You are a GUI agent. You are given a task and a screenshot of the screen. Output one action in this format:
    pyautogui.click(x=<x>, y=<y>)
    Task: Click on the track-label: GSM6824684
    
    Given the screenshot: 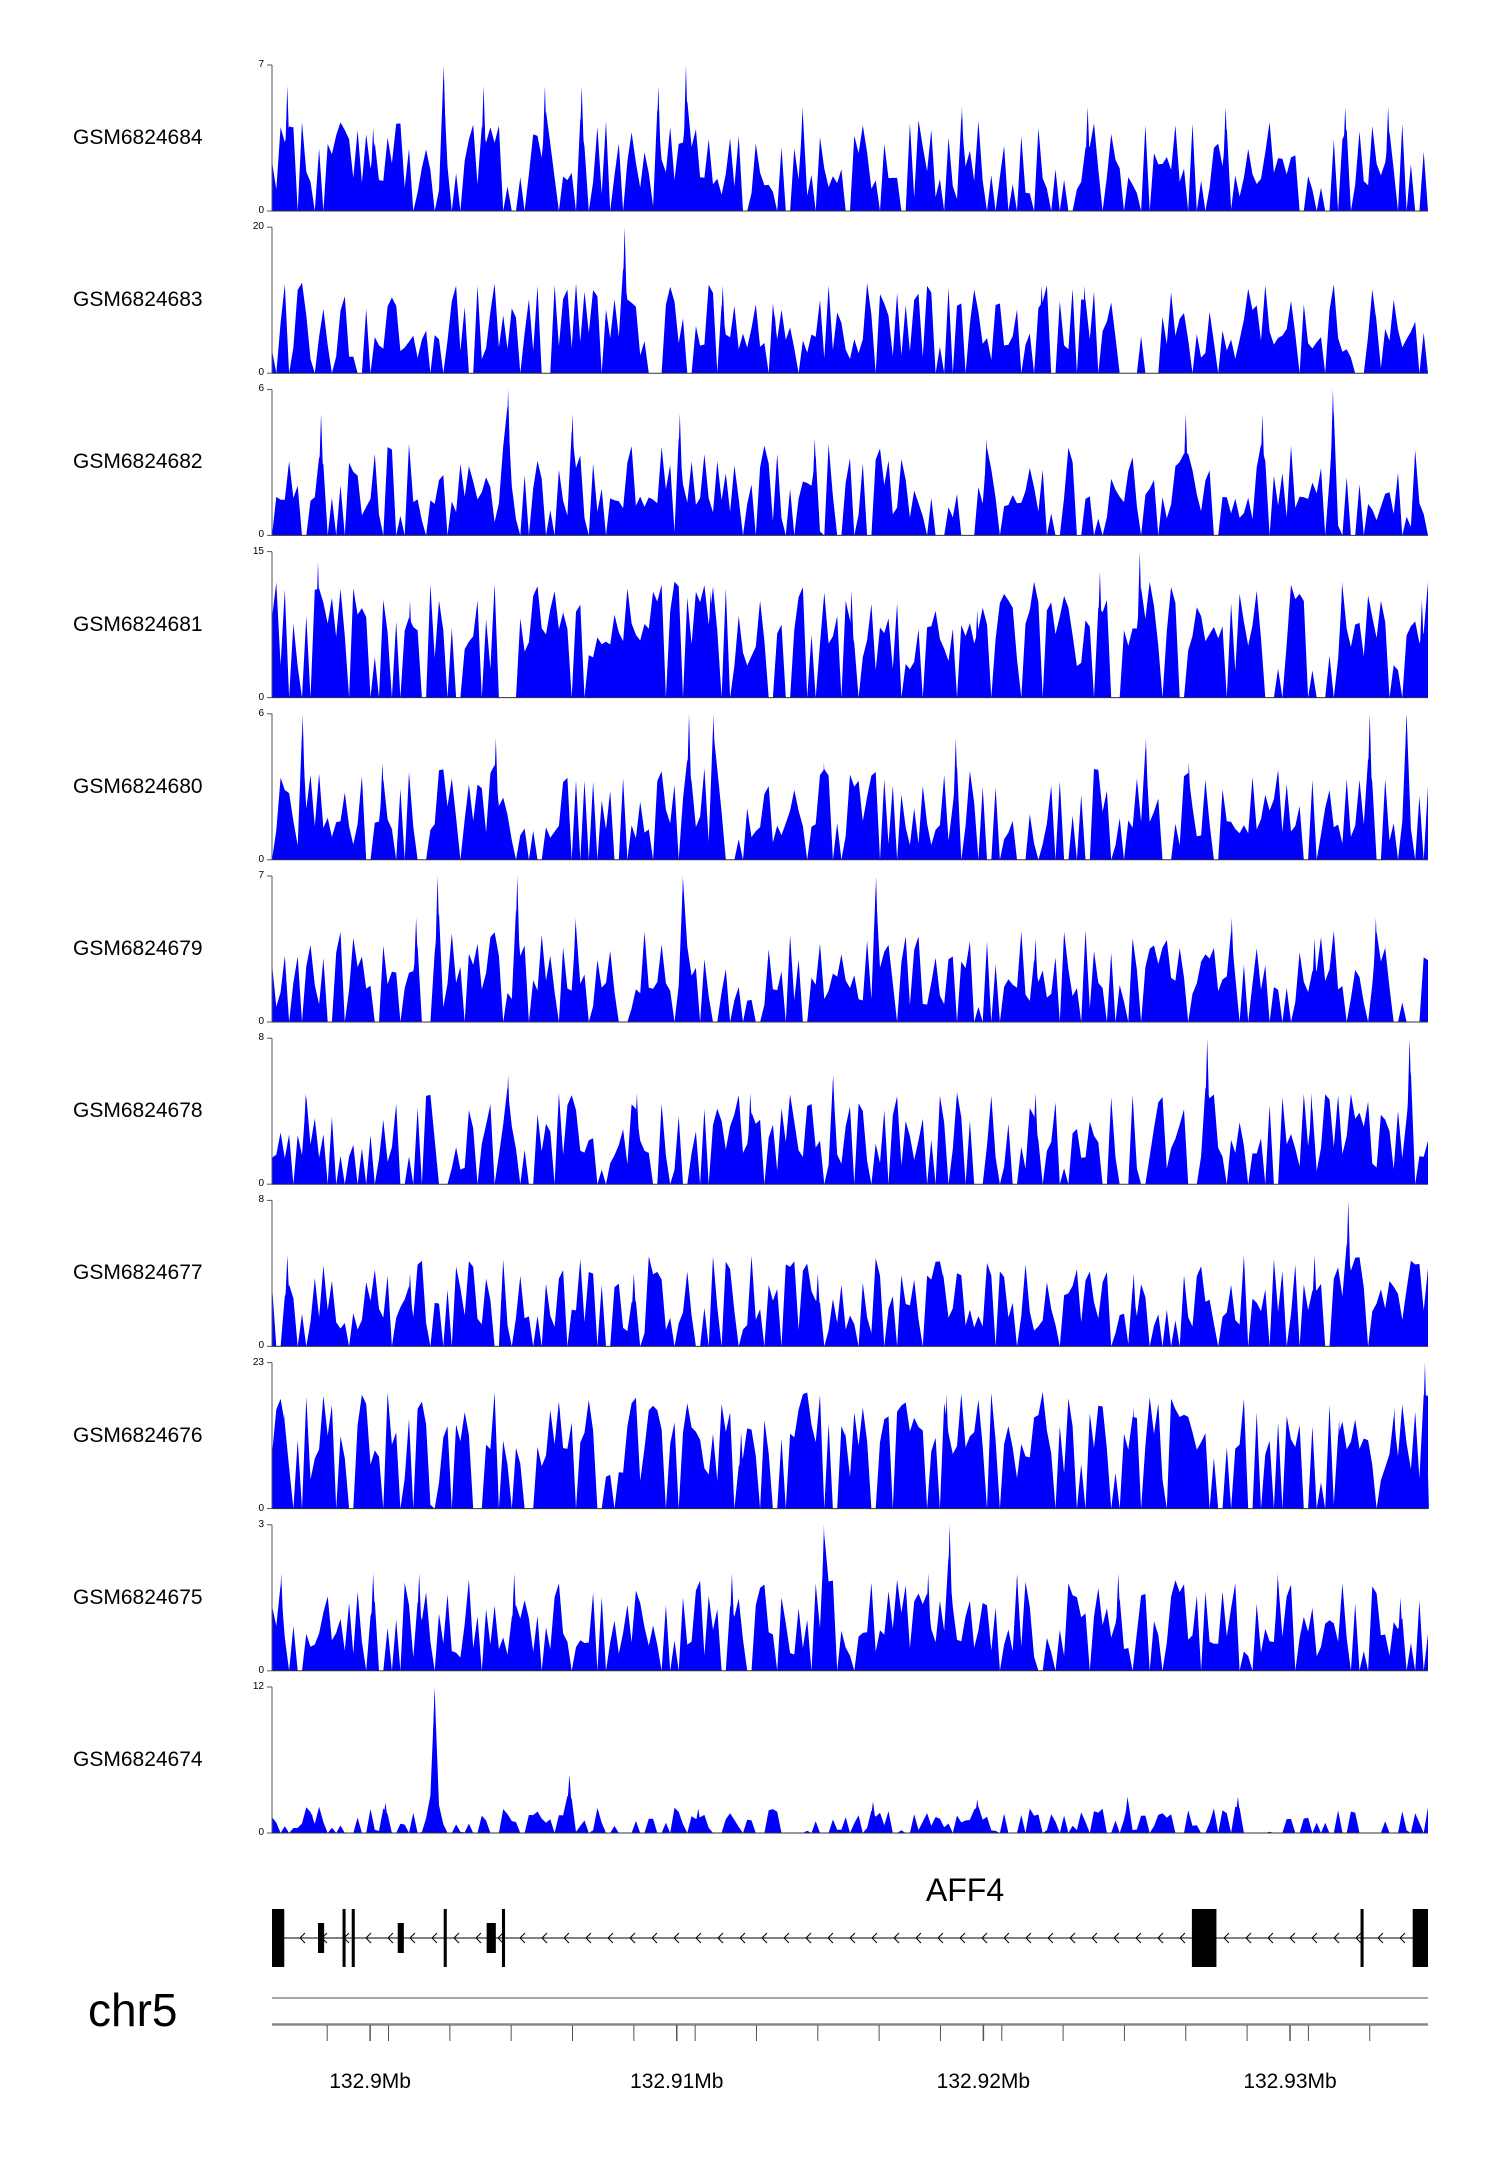 What is the action you would take?
    pyautogui.click(x=138, y=137)
    